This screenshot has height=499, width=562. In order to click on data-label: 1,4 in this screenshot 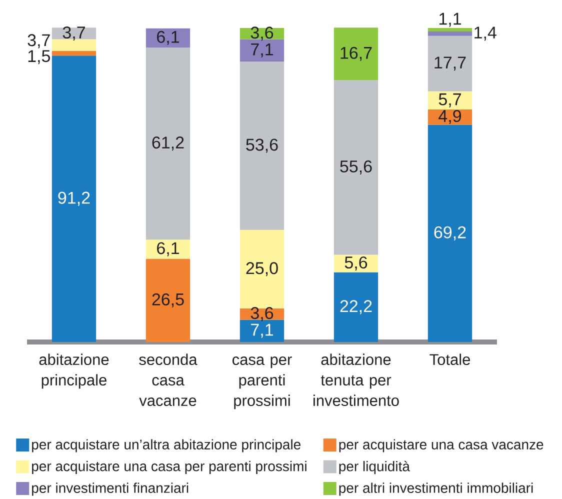, I will do `click(485, 33)`.